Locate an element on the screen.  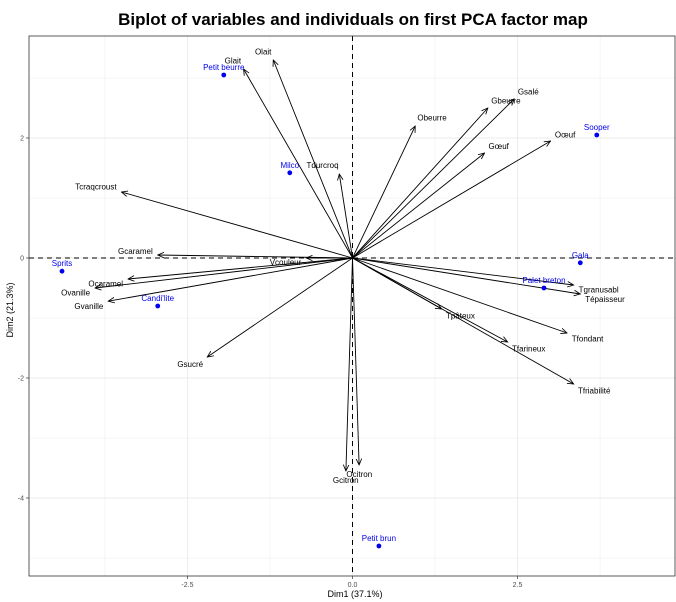
variable-label: Gbeurre is located at coordinates (506, 100).